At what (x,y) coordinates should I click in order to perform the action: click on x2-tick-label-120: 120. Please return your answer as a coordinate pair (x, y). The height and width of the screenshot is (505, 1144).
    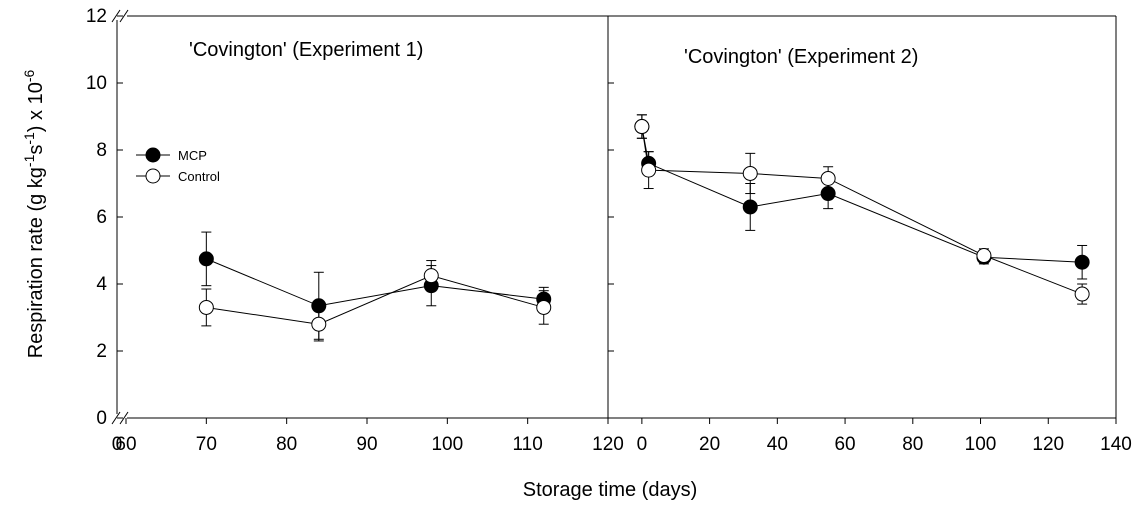
    Looking at the image, I should click on (1048, 444).